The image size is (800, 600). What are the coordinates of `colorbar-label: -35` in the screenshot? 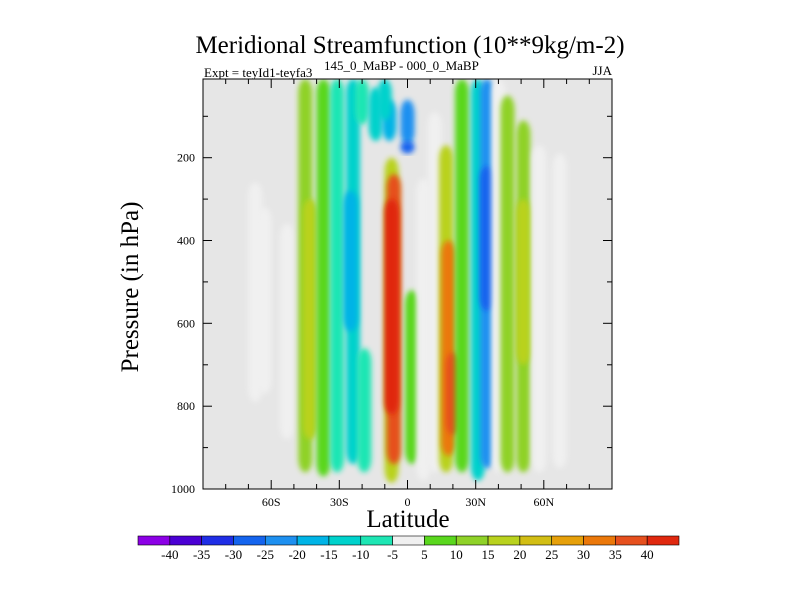 It's located at (201, 554).